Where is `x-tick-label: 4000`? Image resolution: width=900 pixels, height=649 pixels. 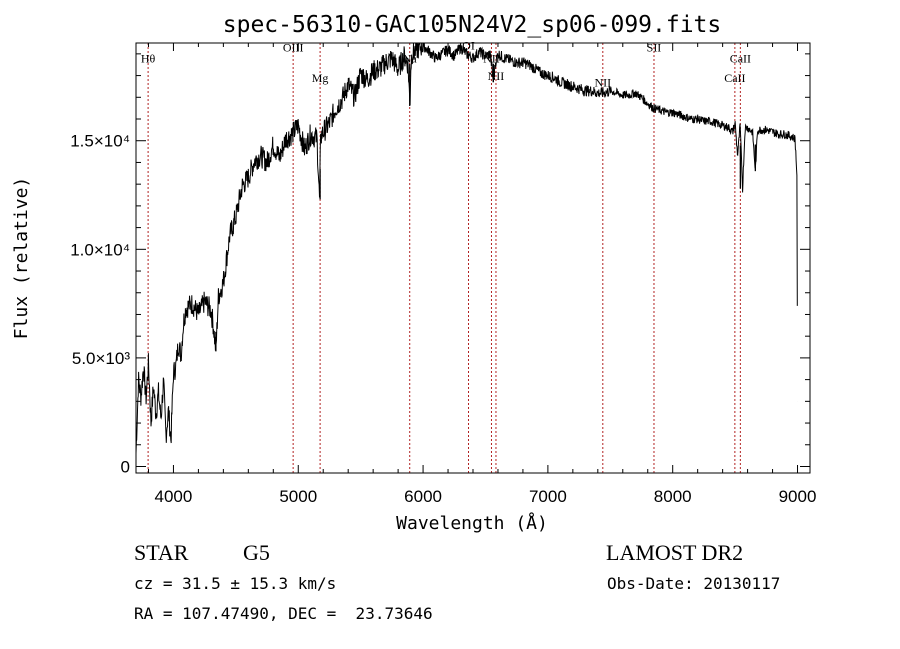
x-tick-label: 4000 is located at coordinates (174, 496).